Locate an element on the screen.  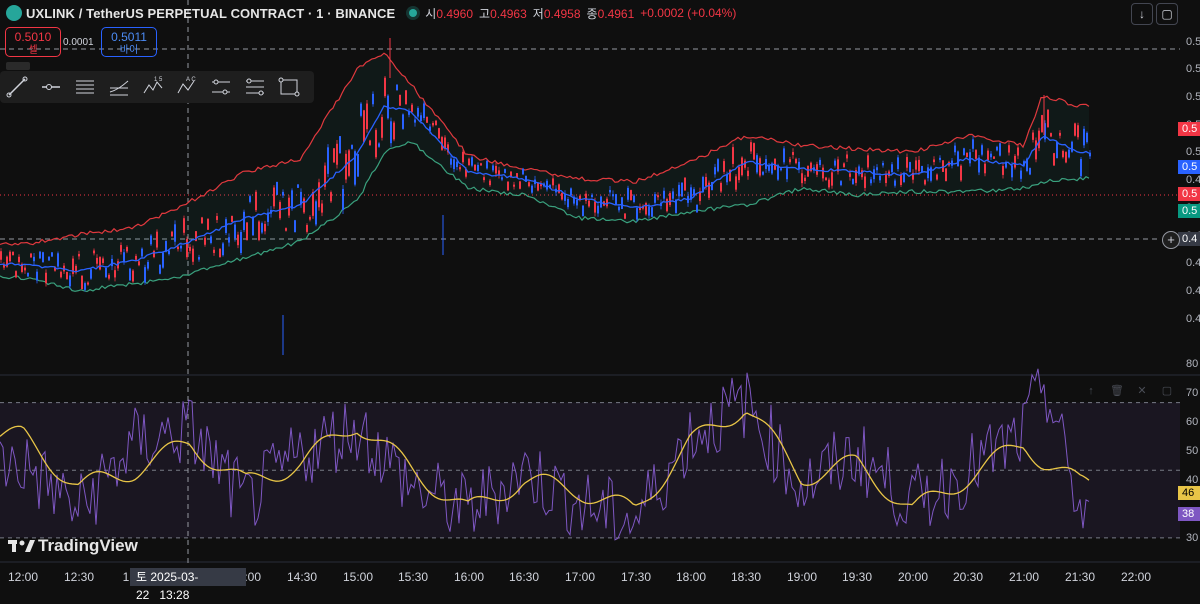
buy-button: 0.5011 바이 is located at coordinates (129, 42).